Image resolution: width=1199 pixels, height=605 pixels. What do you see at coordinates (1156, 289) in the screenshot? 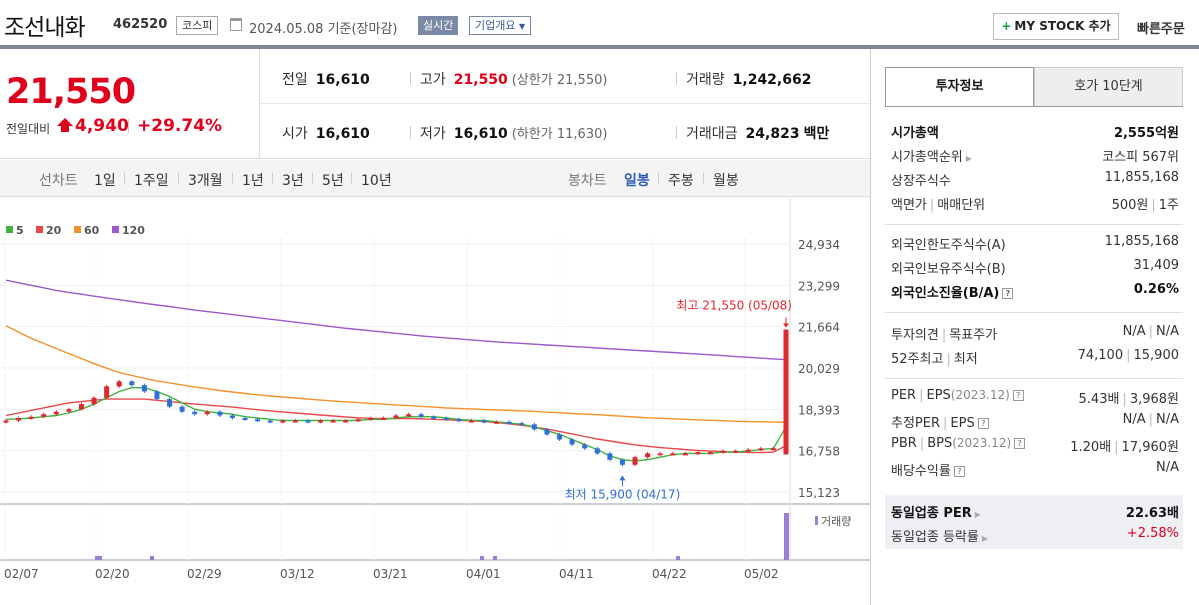
I see `foreign-ratio-value: 0.26%` at bounding box center [1156, 289].